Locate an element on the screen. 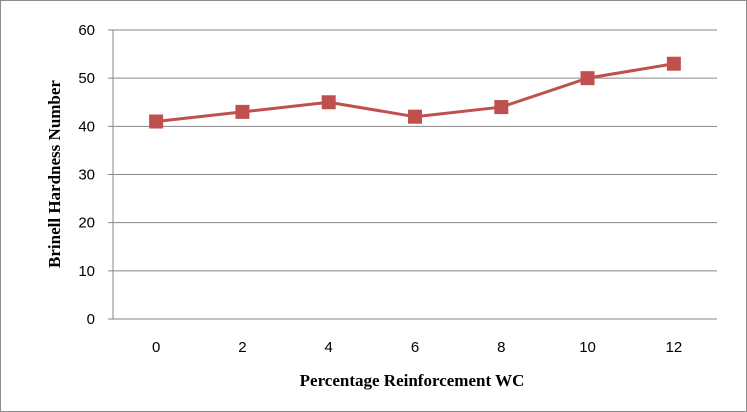 The image size is (747, 412). y-tick-label: 30 is located at coordinates (86, 175).